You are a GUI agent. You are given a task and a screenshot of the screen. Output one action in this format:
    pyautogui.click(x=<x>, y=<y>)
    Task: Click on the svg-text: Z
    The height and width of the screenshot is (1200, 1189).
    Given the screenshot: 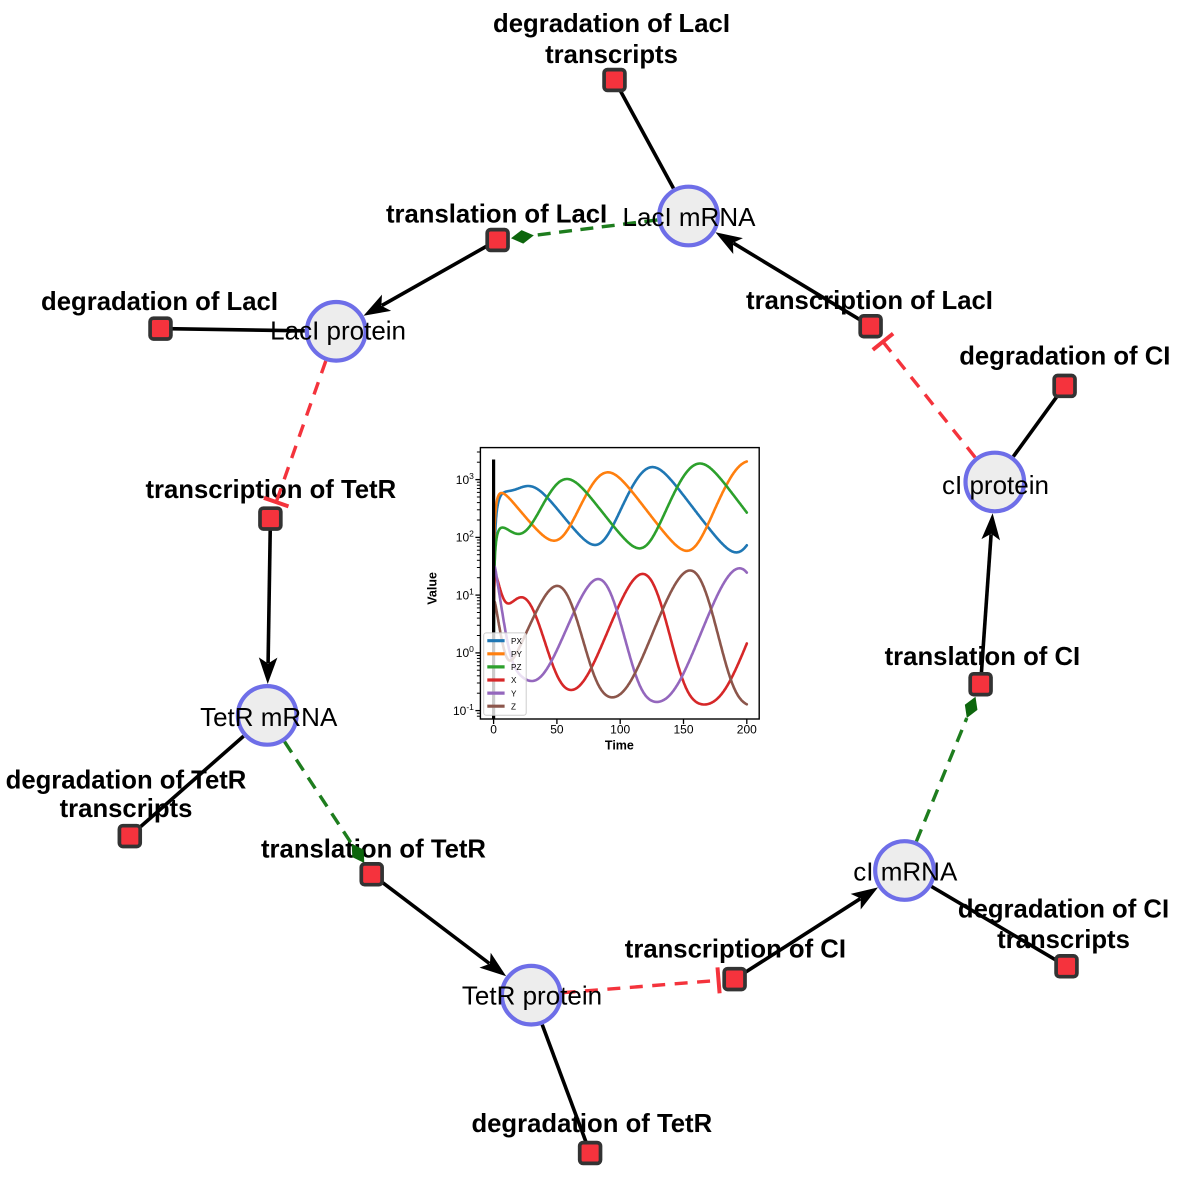 What is the action you would take?
    pyautogui.click(x=513, y=706)
    